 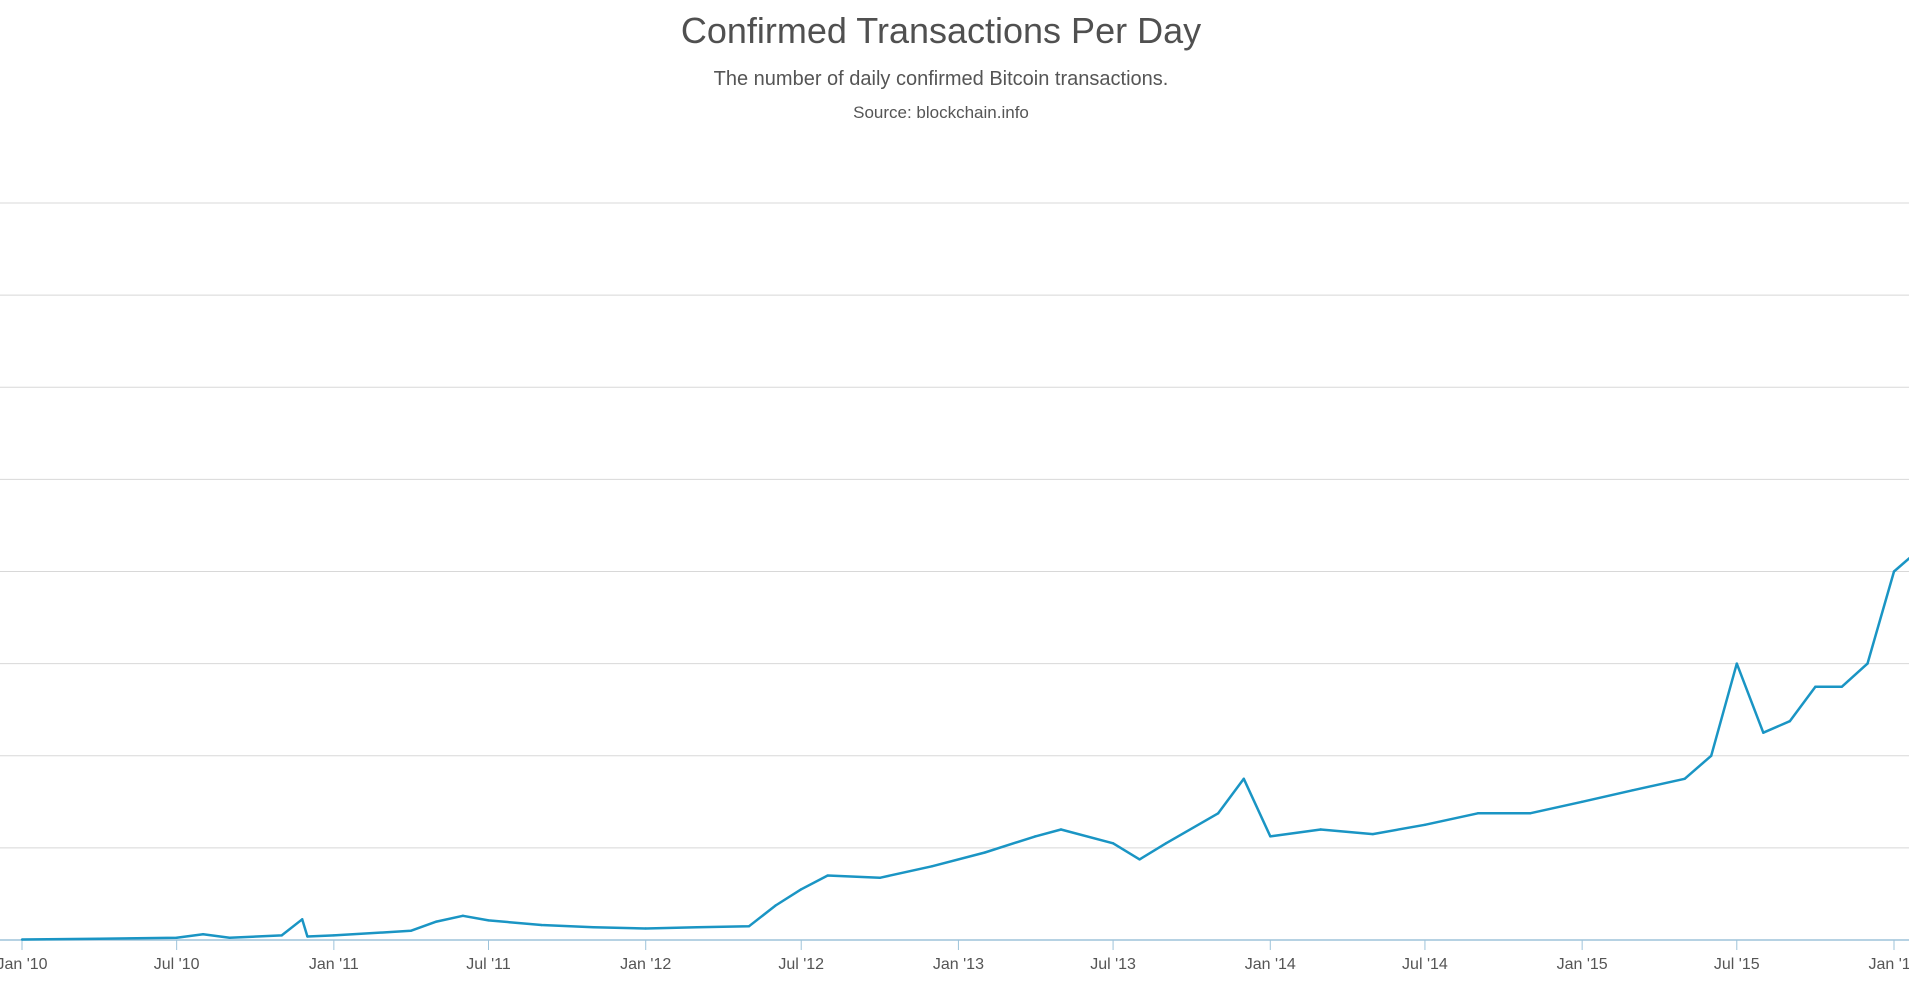 I want to click on x-tick-label: Jan '12, so click(x=645, y=964).